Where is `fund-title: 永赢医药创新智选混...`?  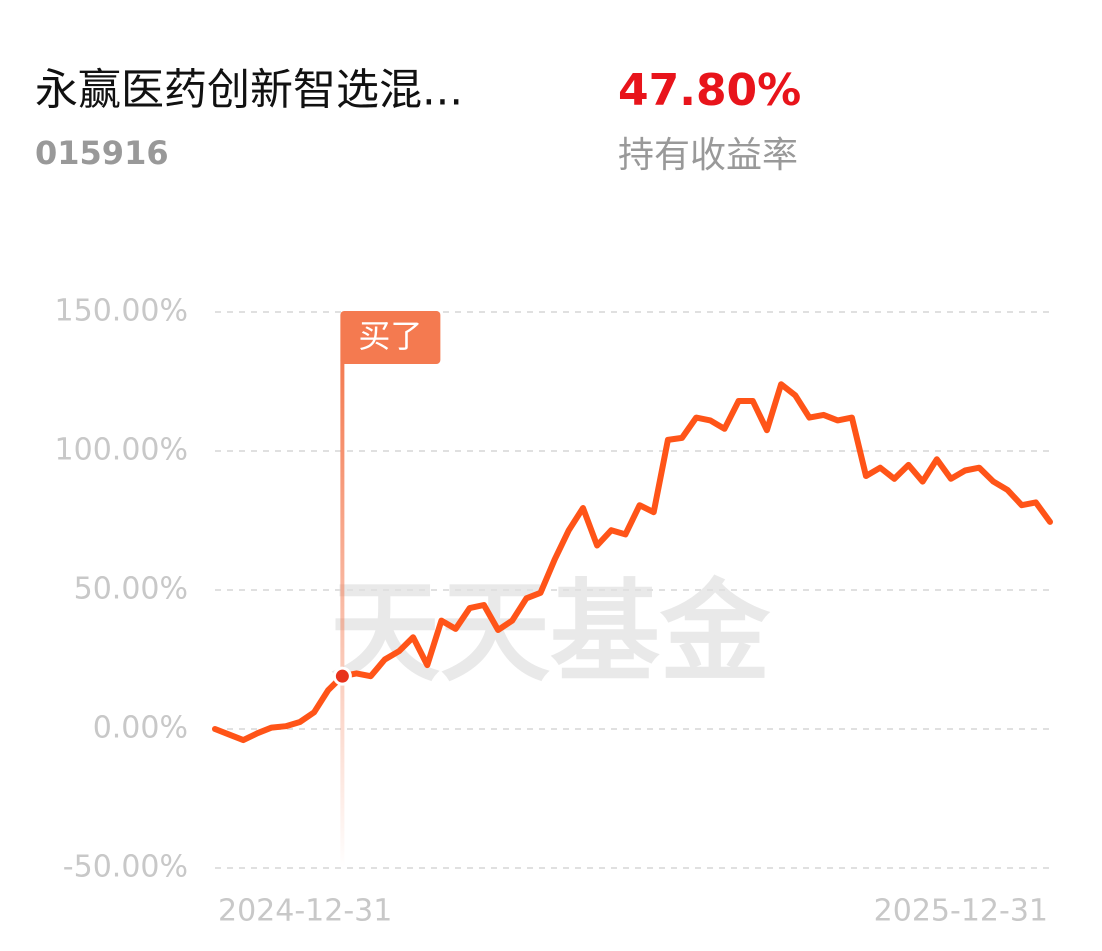
fund-title: 永赢医药创新智选混... is located at coordinates (249, 91).